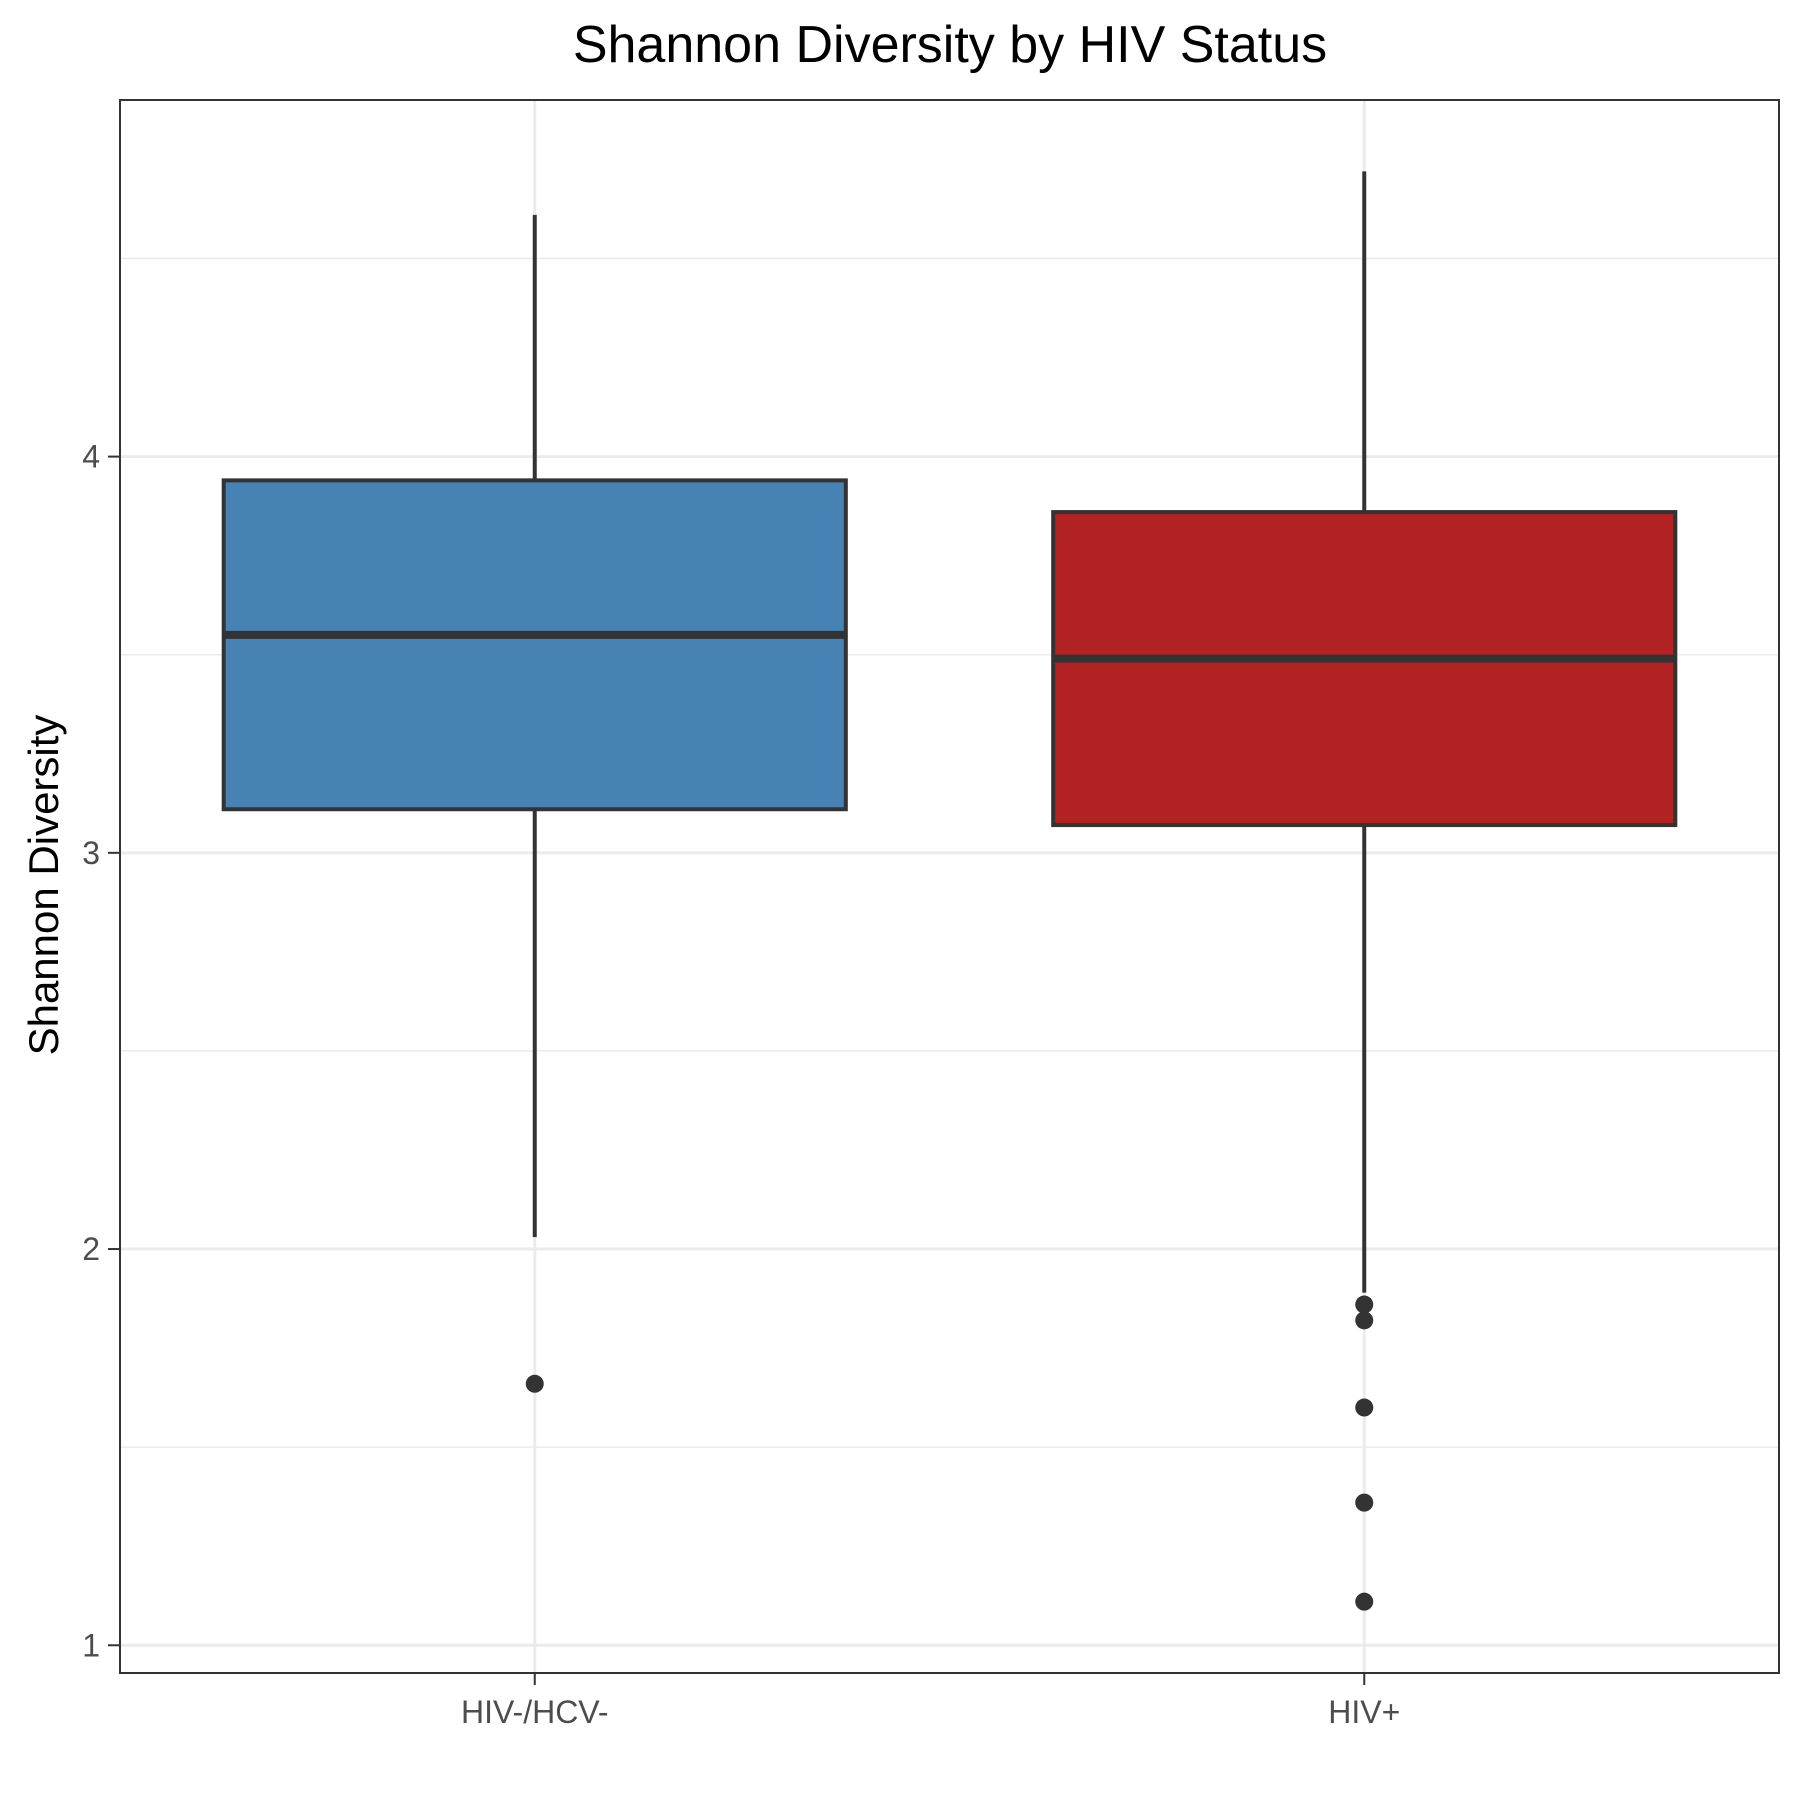  I want to click on chart-title: Shannon Diversity by HIV Status, so click(950, 45).